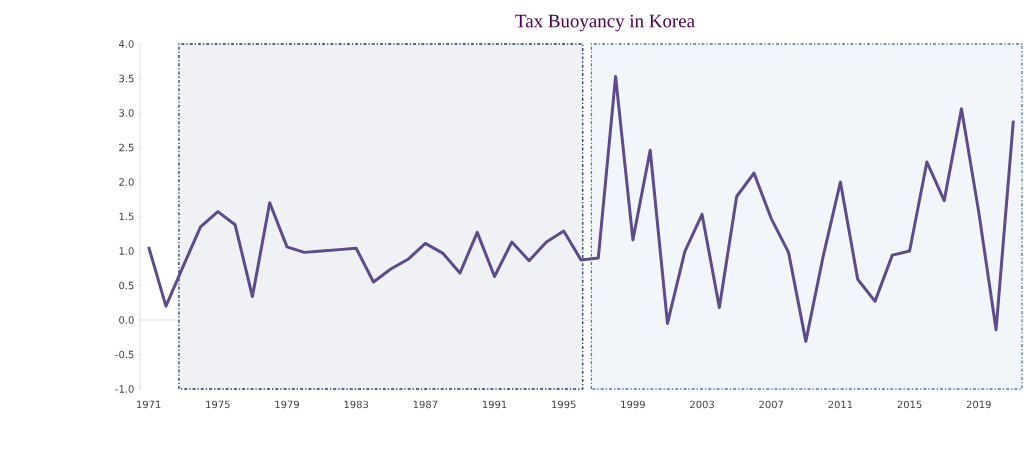 The width and height of the screenshot is (1029, 449). Describe the element at coordinates (124, 389) in the screenshot. I see `y-tick-label: -1.0` at that location.